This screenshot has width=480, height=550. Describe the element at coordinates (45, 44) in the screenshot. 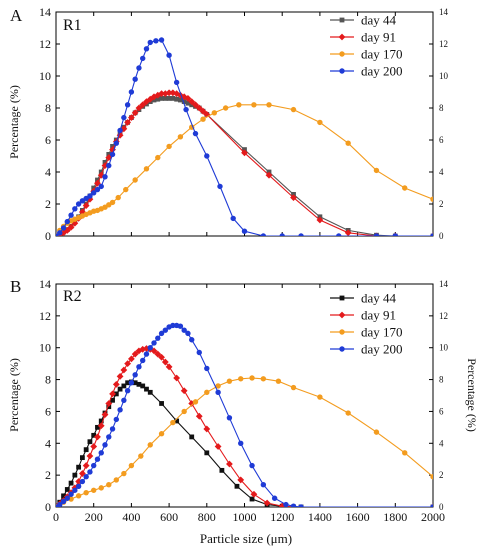

I see `y-tick-label: 12` at that location.